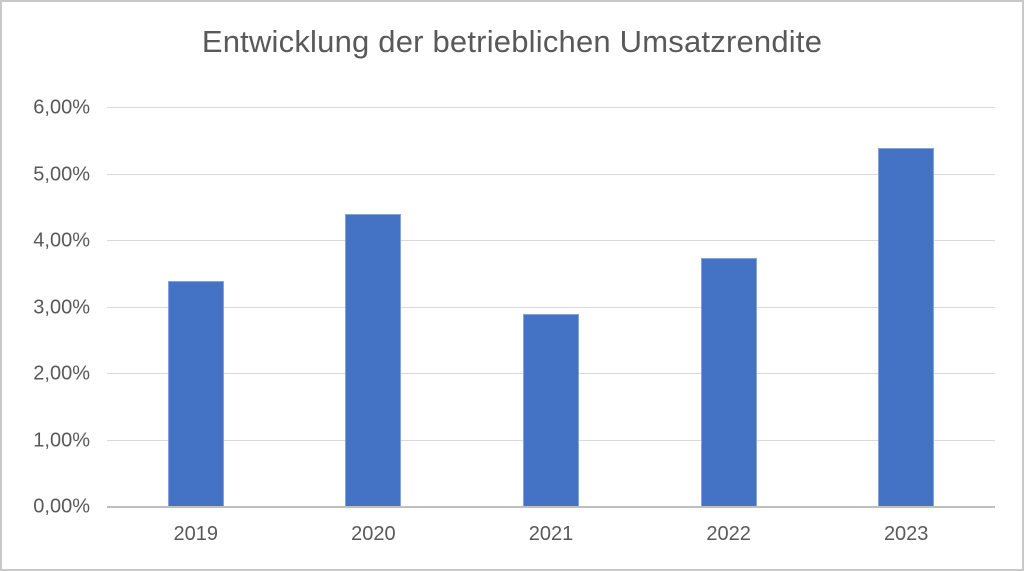  What do you see at coordinates (61, 307) in the screenshot?
I see `y-tick-label-3,00%: 3,00%` at bounding box center [61, 307].